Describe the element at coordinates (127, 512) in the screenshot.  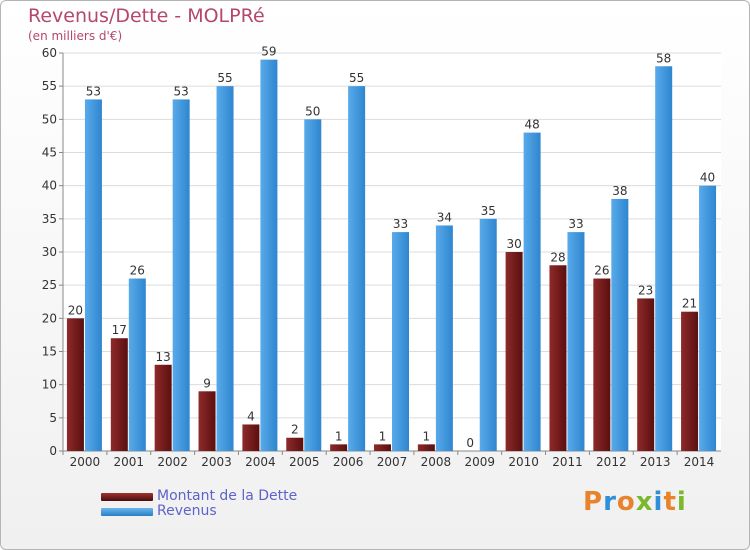
I see `legend-swatch-revenus` at that location.